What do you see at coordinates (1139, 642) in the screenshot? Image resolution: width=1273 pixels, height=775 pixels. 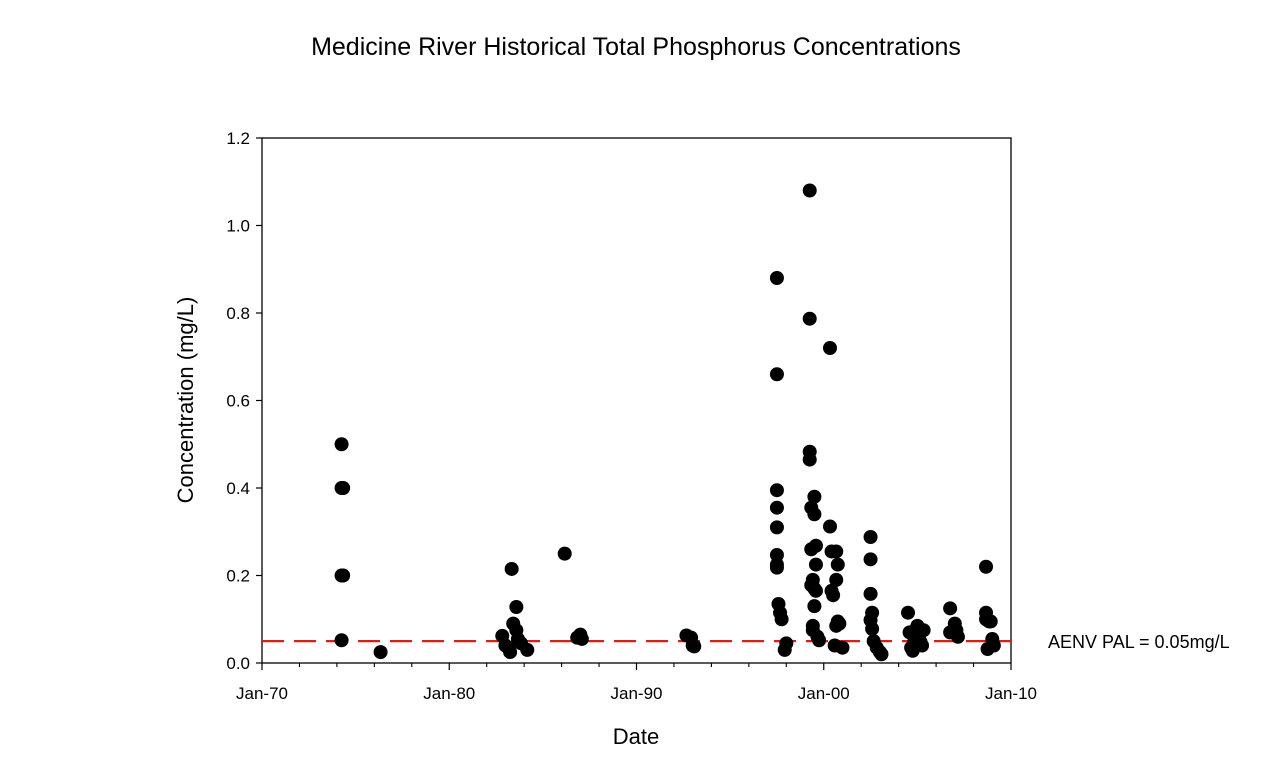 I see `reference-line-label: AENV PAL = 0.05mg/L` at bounding box center [1139, 642].